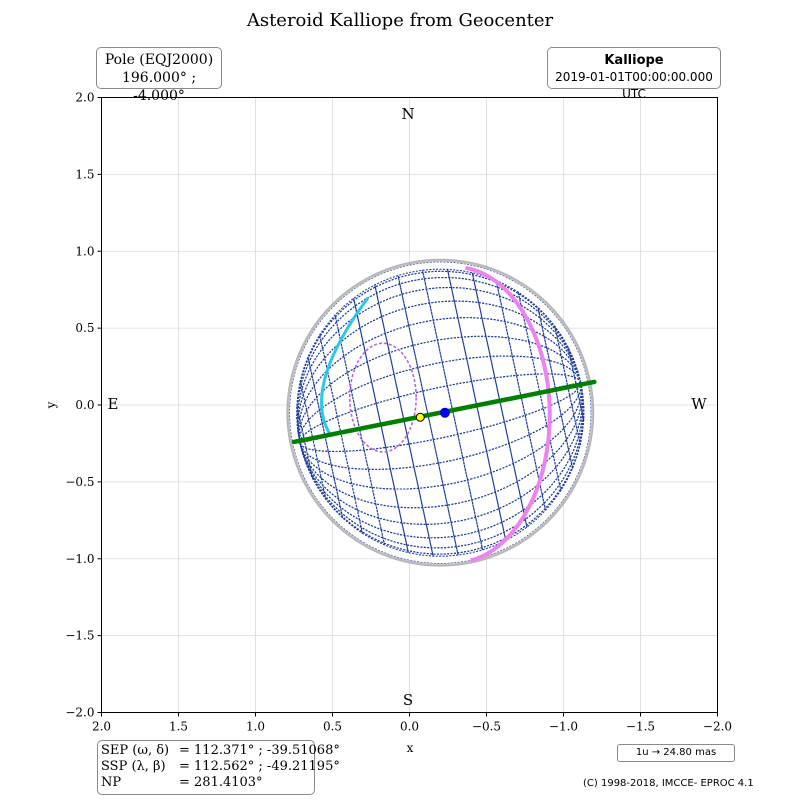 This screenshot has width=800, height=800. I want to click on scale-box: 1u → 24.80 mas, so click(676, 753).